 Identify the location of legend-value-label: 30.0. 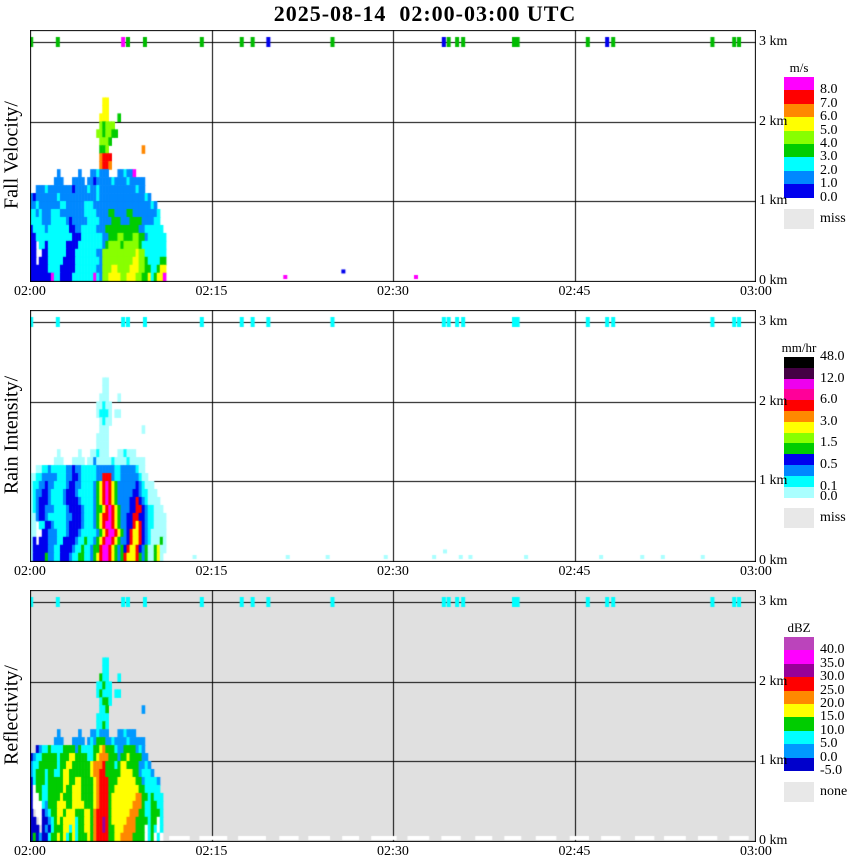
(832, 677).